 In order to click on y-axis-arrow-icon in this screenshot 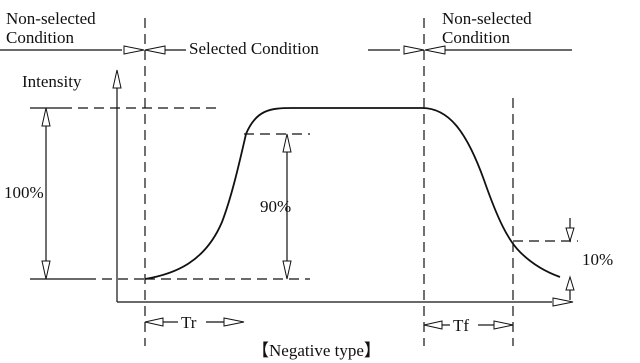, I will do `click(117, 79)`.